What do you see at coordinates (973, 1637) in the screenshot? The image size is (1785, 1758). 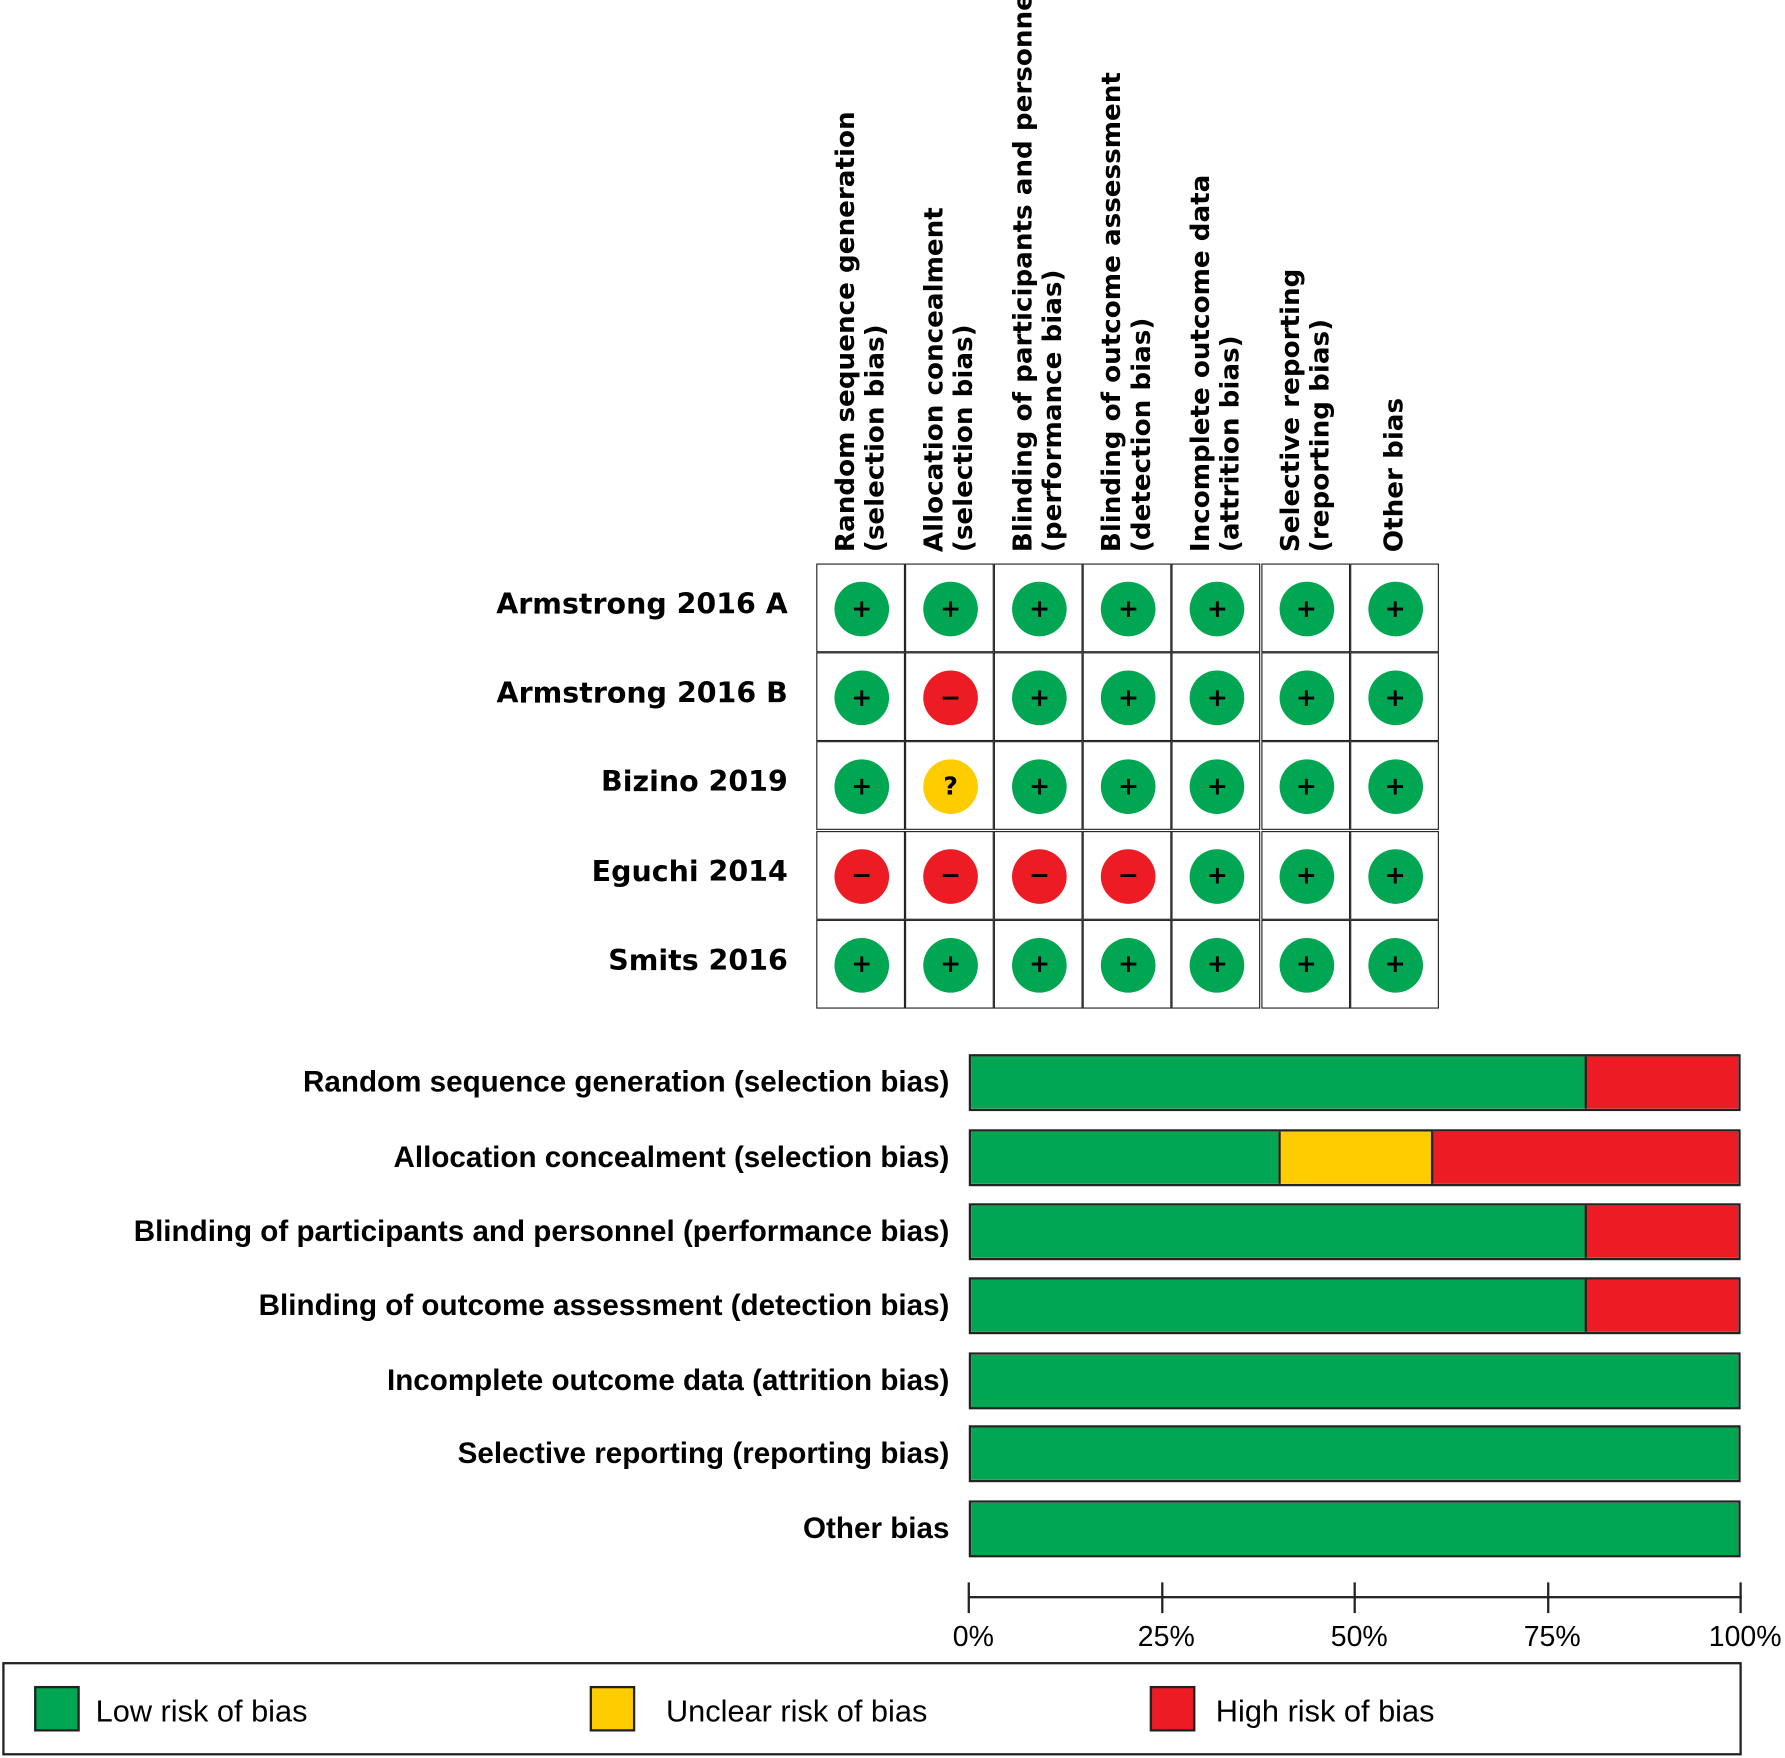 I see `x-tick-label: 0%` at bounding box center [973, 1637].